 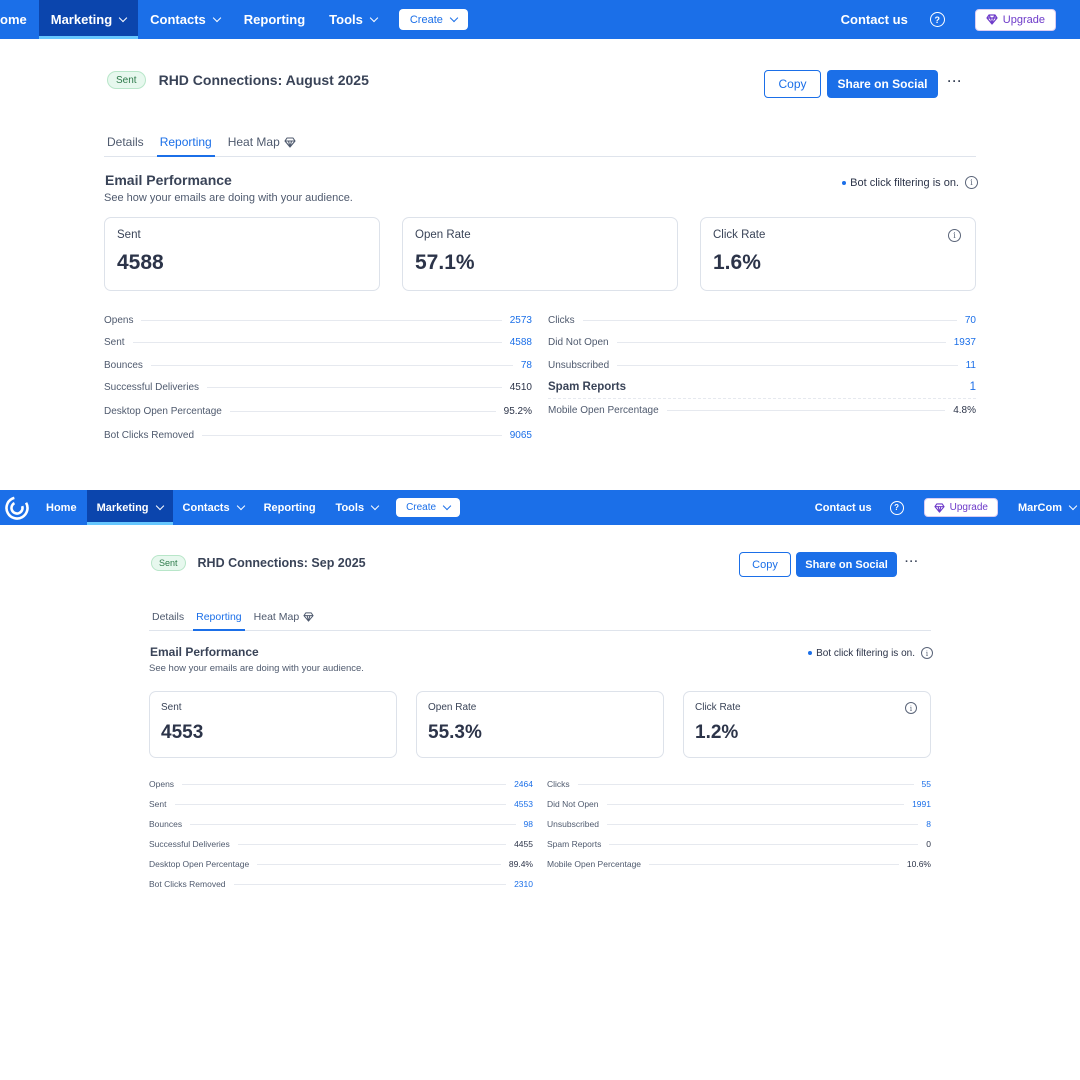 I want to click on stat-label: Bounces, so click(x=166, y=824).